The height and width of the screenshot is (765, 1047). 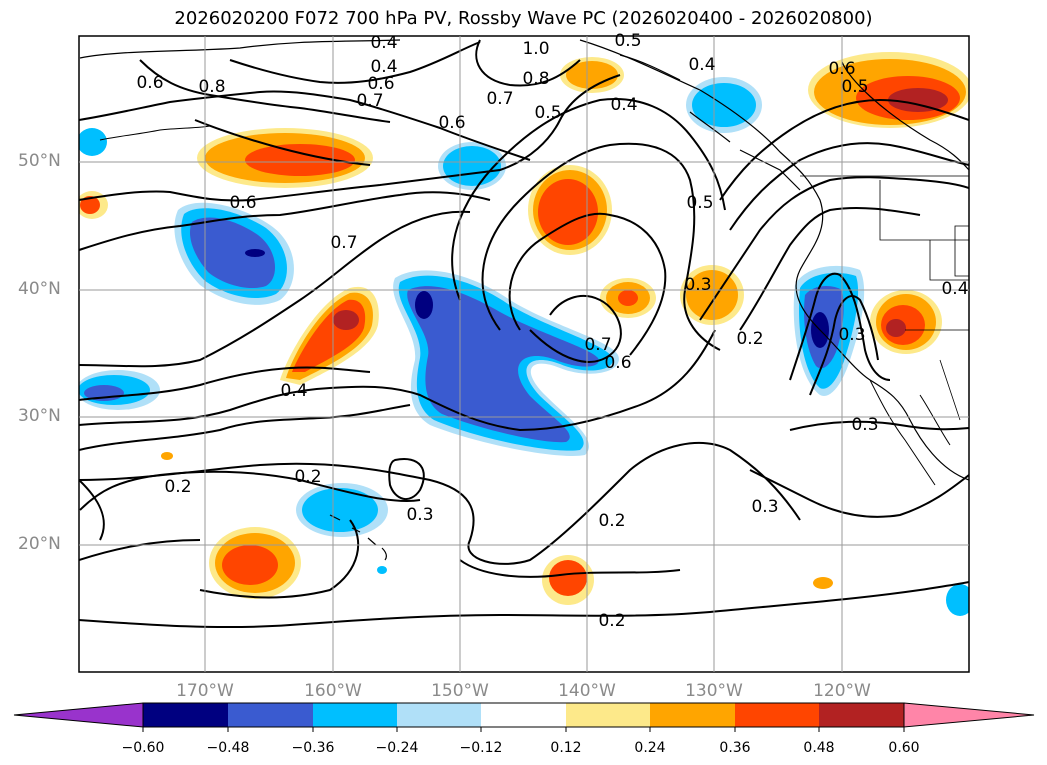 I want to click on lon-label-170w: 170°W, so click(x=205, y=691).